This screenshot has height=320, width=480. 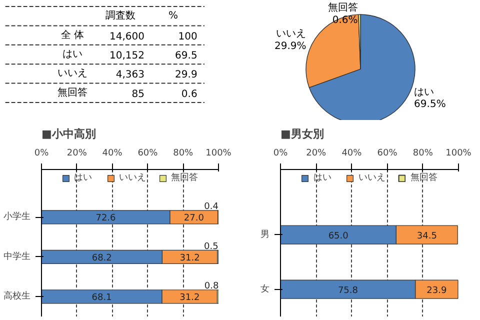 What do you see at coordinates (72, 34) in the screenshot?
I see `category-label: 全 体` at bounding box center [72, 34].